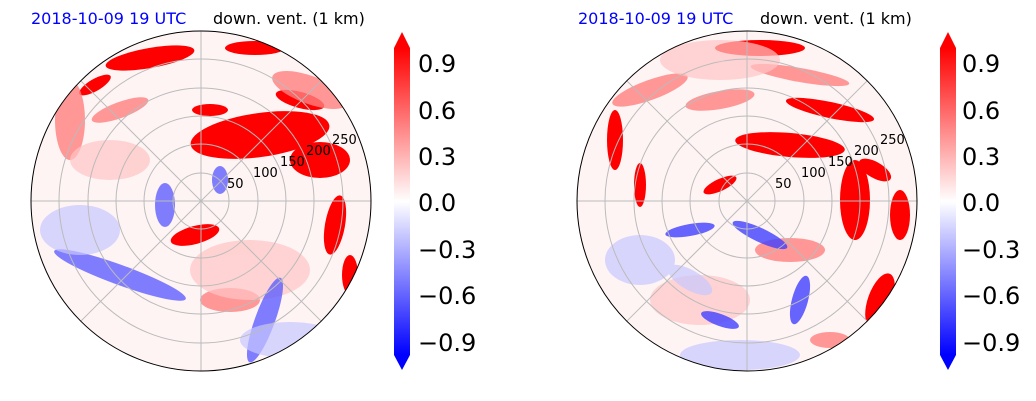 This screenshot has height=401, width=1036. I want to click on colorbar-extend-top-left, so click(402, 40).